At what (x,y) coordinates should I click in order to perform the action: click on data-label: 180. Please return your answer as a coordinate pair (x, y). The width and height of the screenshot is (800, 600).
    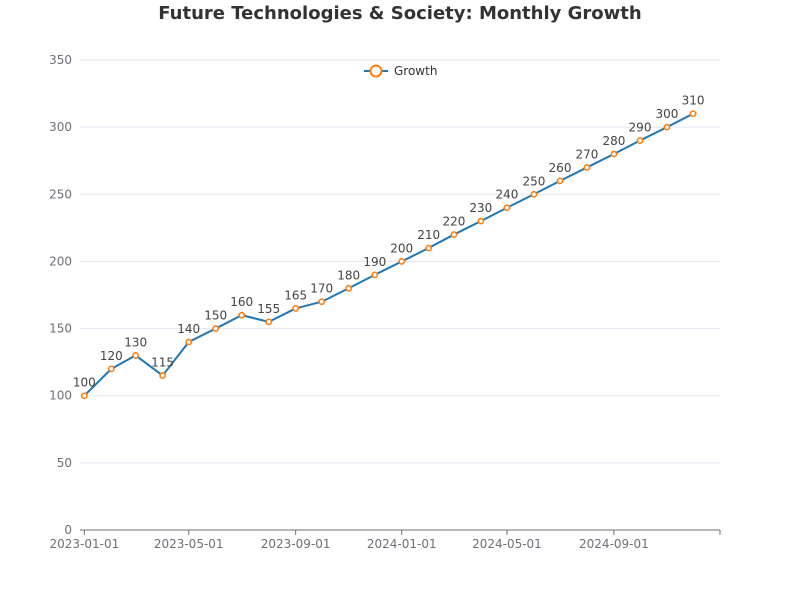
    Looking at the image, I should click on (348, 275).